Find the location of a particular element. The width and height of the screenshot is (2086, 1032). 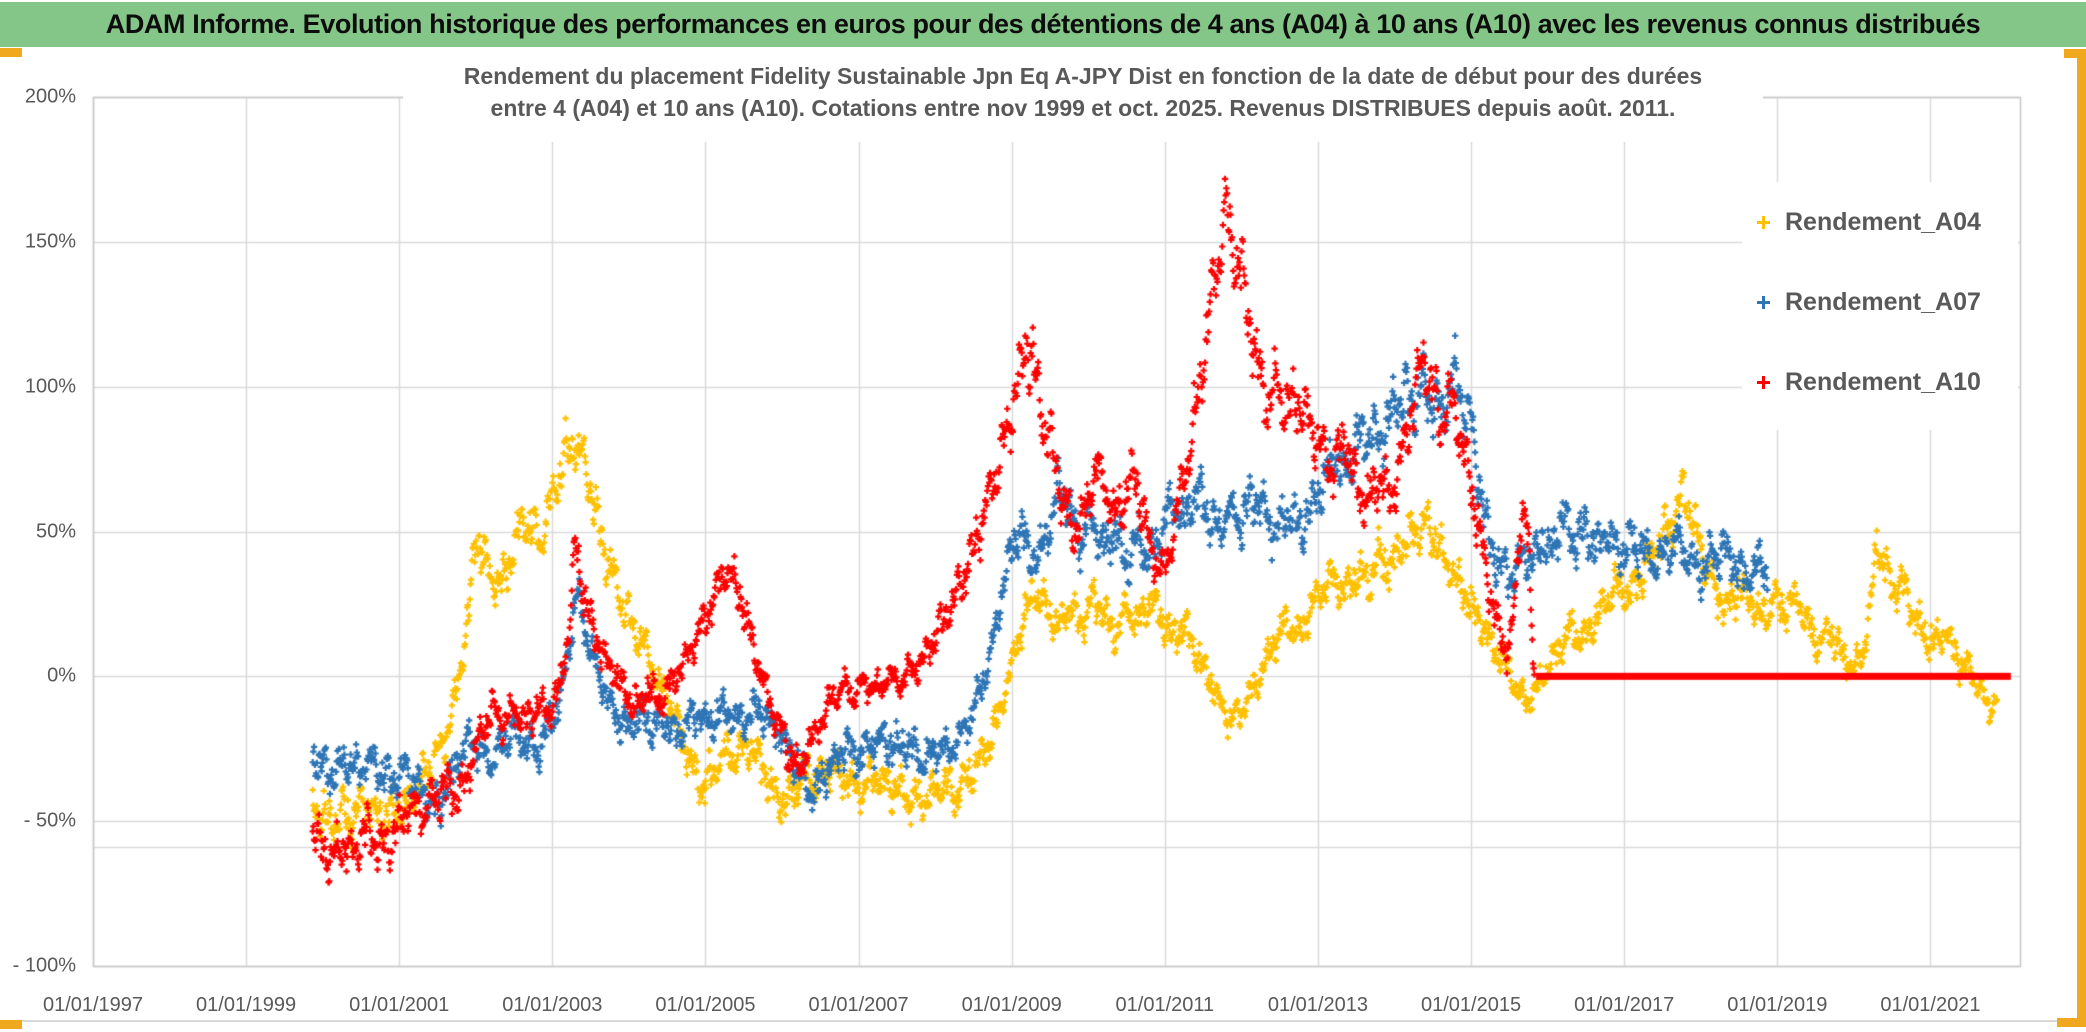

x-tick-label: 01/01/2015 is located at coordinates (1471, 1005).